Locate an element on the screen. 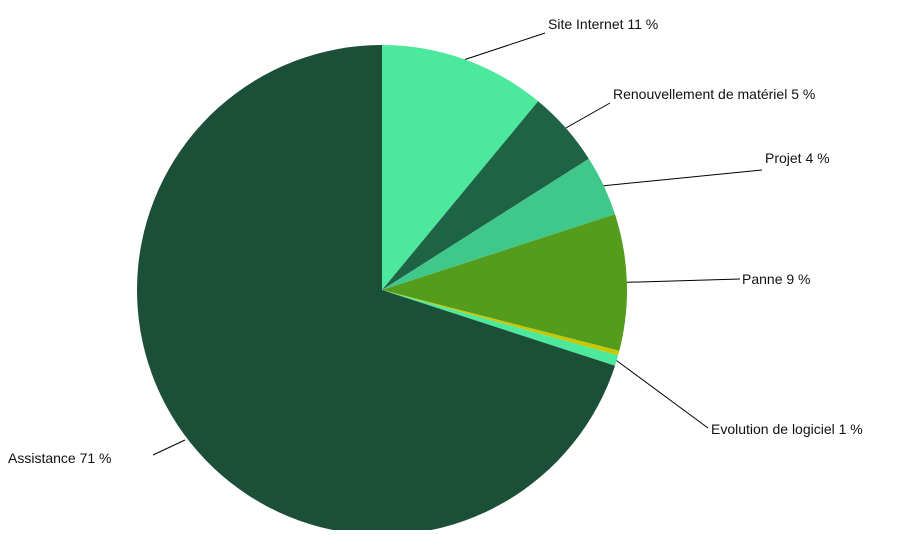 The height and width of the screenshot is (535, 916). pie-slice-renouvellement-de-materiel is located at coordinates (485, 195).